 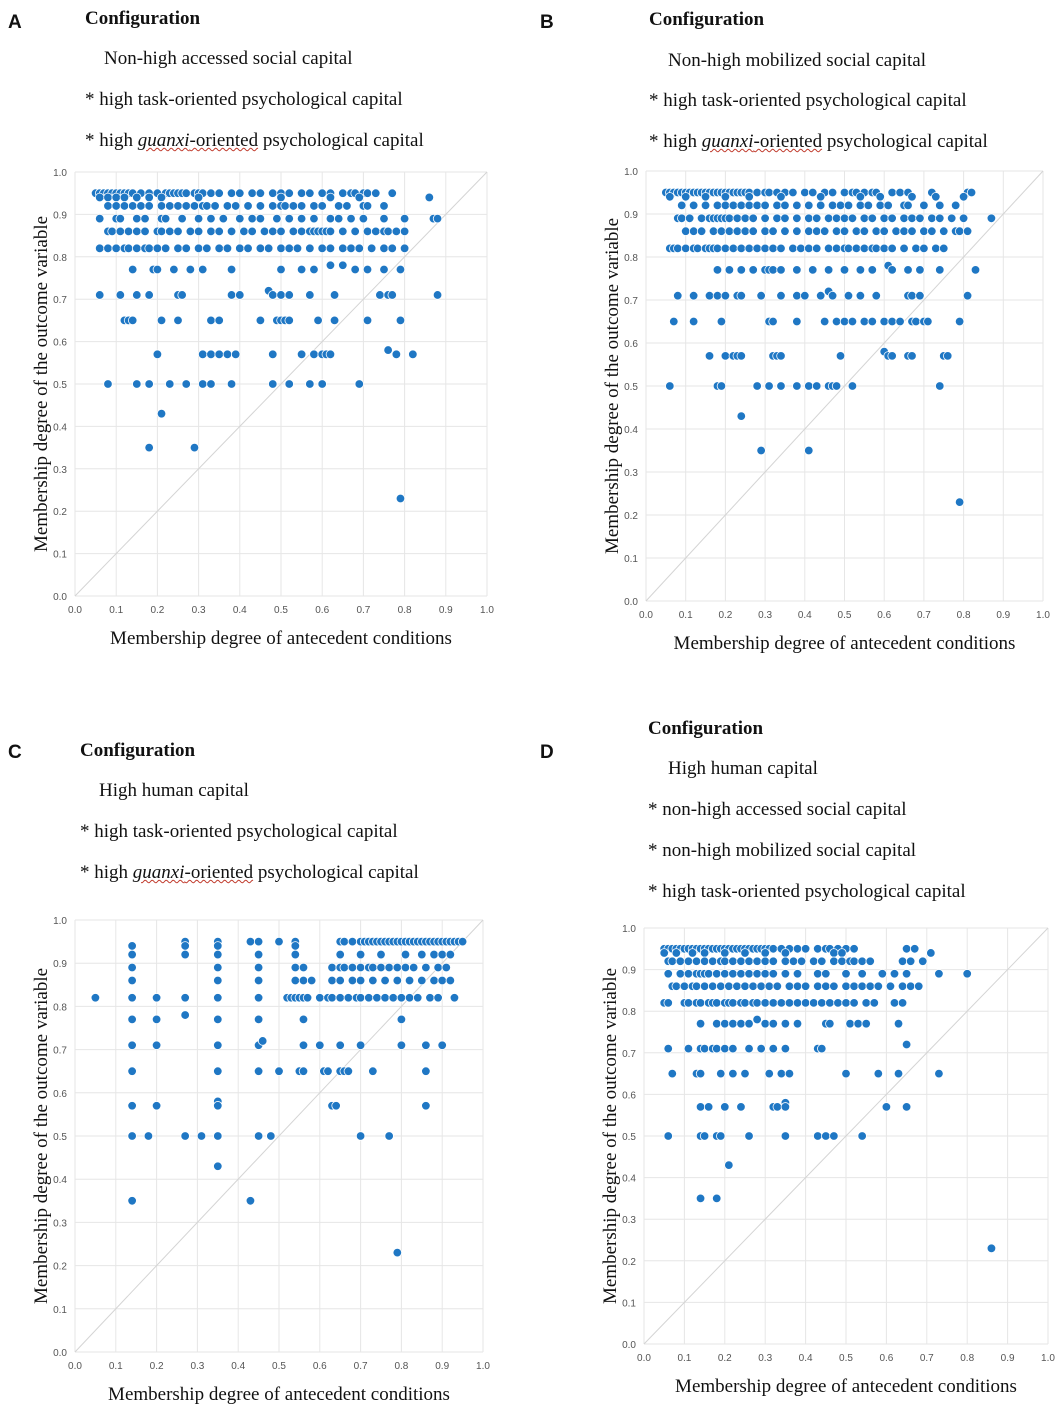 I want to click on y-tick-label: 1.0, so click(x=629, y=929).